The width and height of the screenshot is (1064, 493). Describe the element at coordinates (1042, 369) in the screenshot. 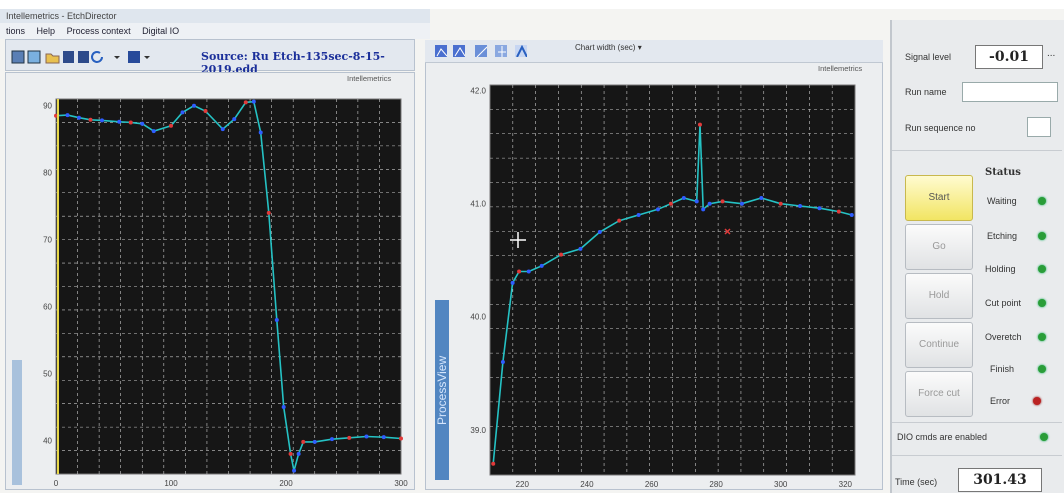

I see `status-led-finish` at that location.